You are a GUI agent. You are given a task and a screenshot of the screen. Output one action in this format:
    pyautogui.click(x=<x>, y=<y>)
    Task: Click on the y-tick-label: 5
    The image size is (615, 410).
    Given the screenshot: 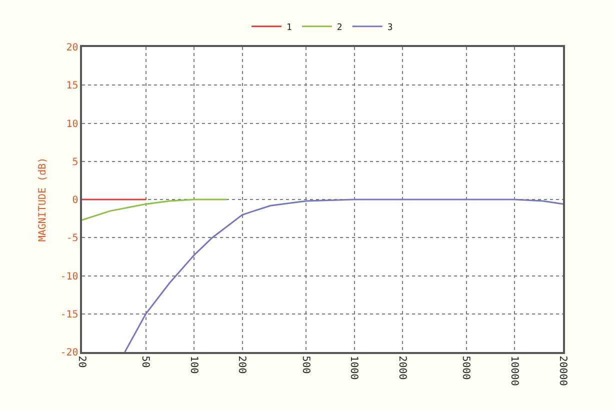 What is the action you would take?
    pyautogui.click(x=75, y=162)
    